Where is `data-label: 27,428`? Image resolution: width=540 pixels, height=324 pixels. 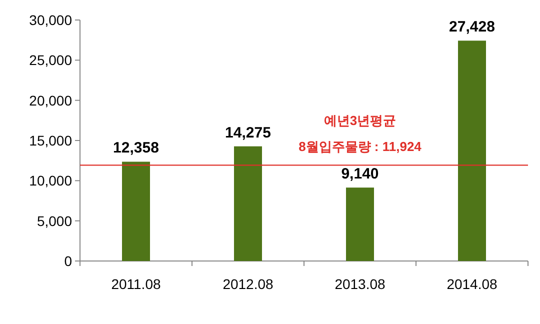 data-label: 27,428 is located at coordinates (472, 27).